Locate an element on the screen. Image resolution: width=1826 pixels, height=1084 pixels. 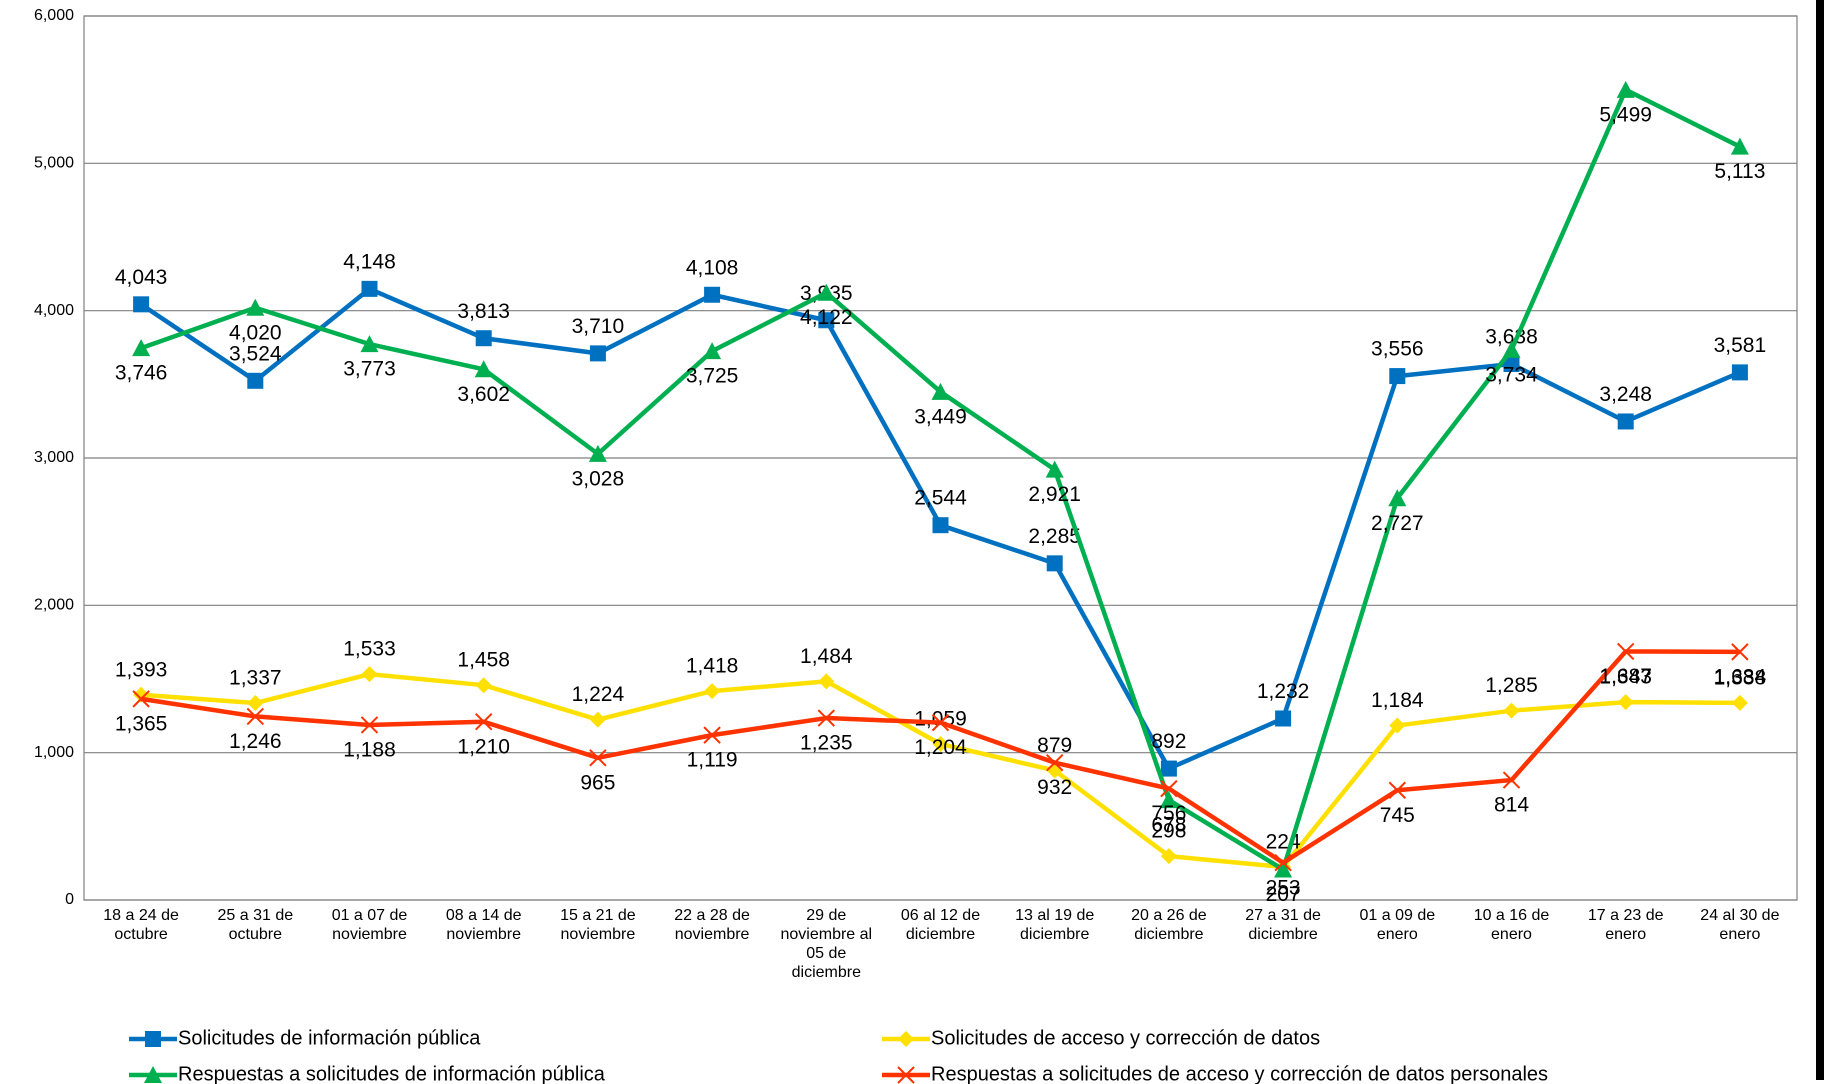
data-label: 4,043 is located at coordinates (141, 277).